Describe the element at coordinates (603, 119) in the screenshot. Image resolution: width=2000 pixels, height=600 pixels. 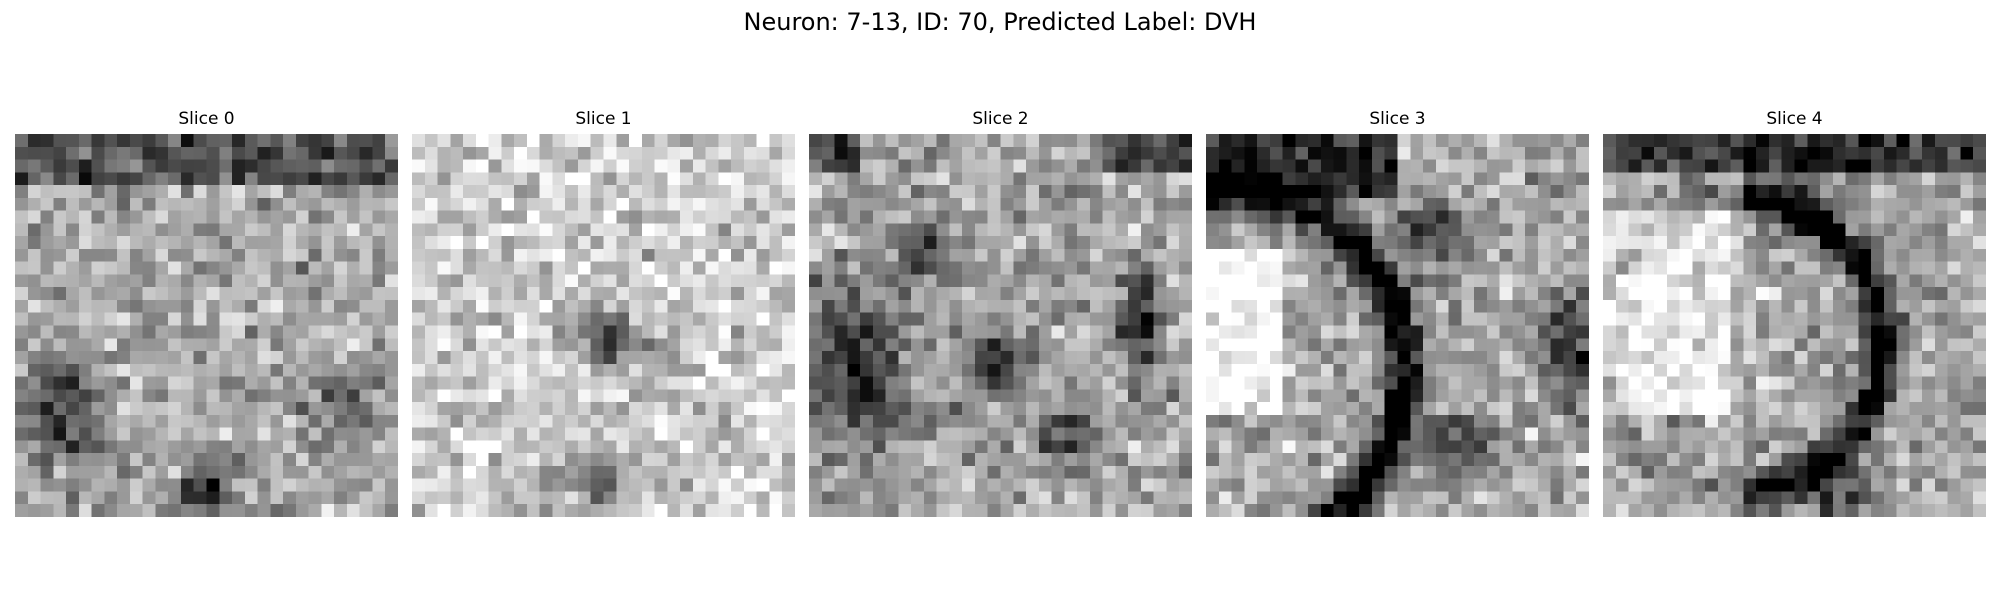
I see `slice-title-1: Slice 1` at that location.